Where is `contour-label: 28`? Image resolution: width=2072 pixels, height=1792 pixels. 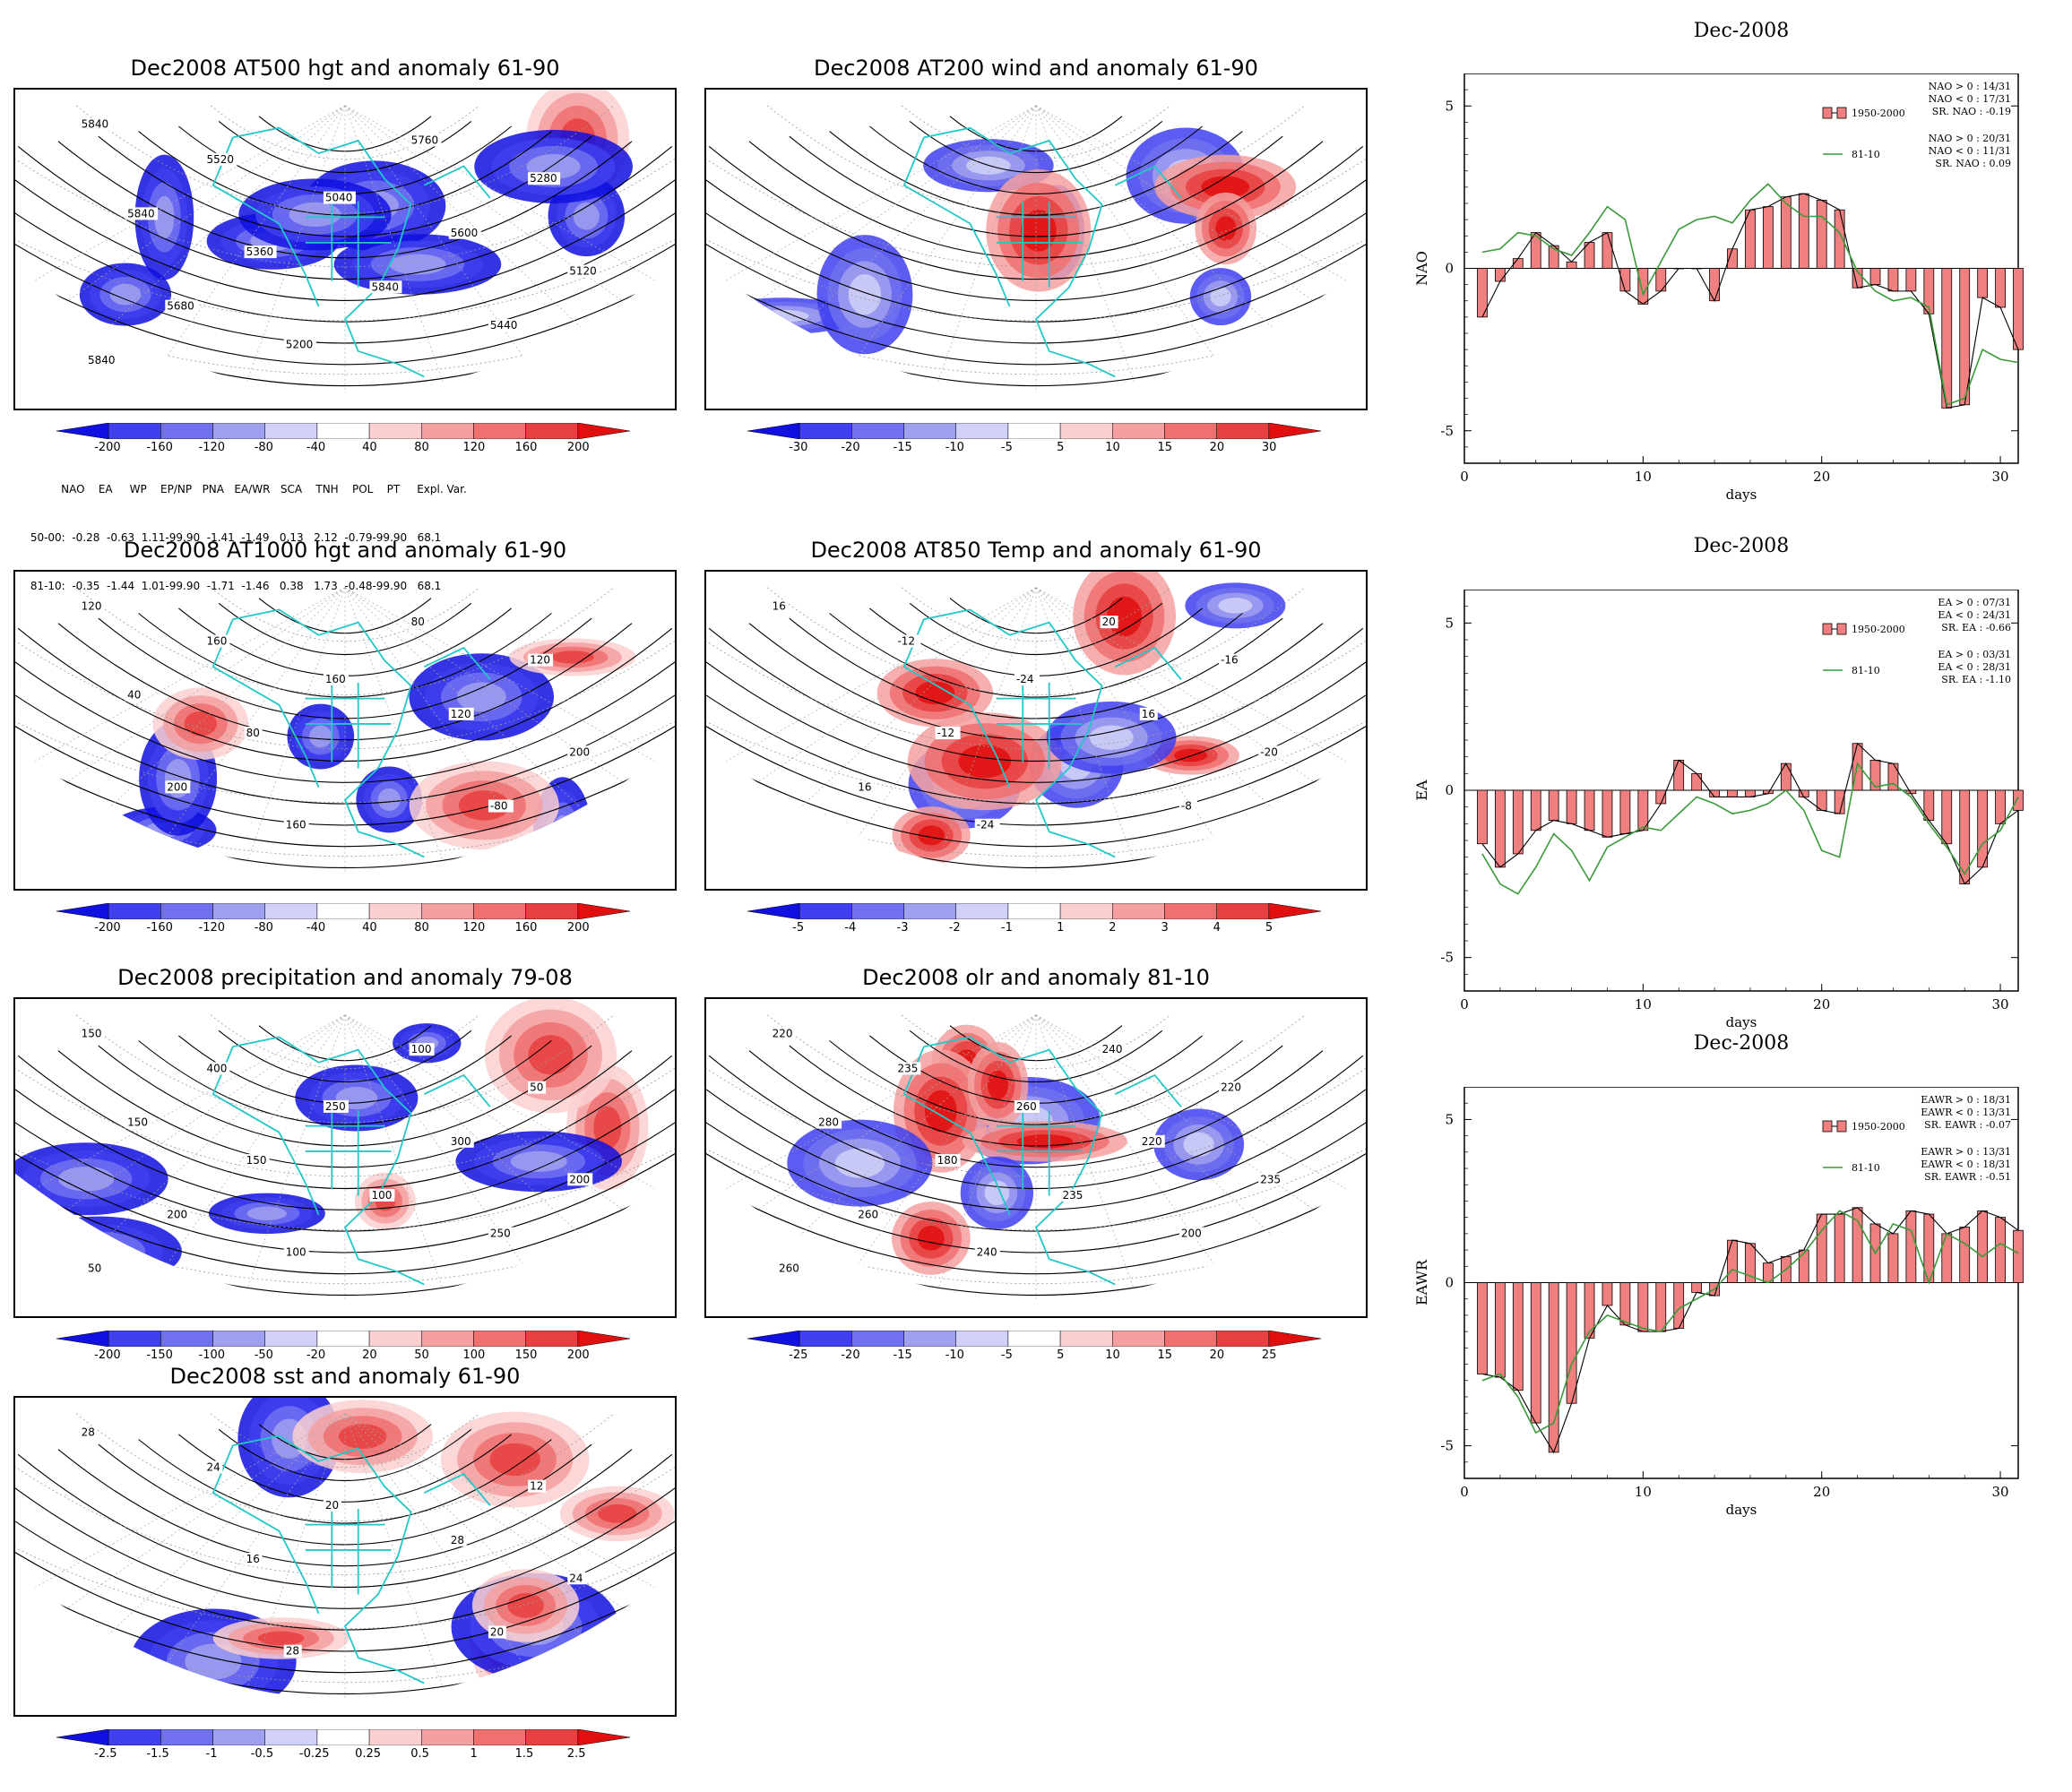
contour-label: 28 is located at coordinates (457, 1540).